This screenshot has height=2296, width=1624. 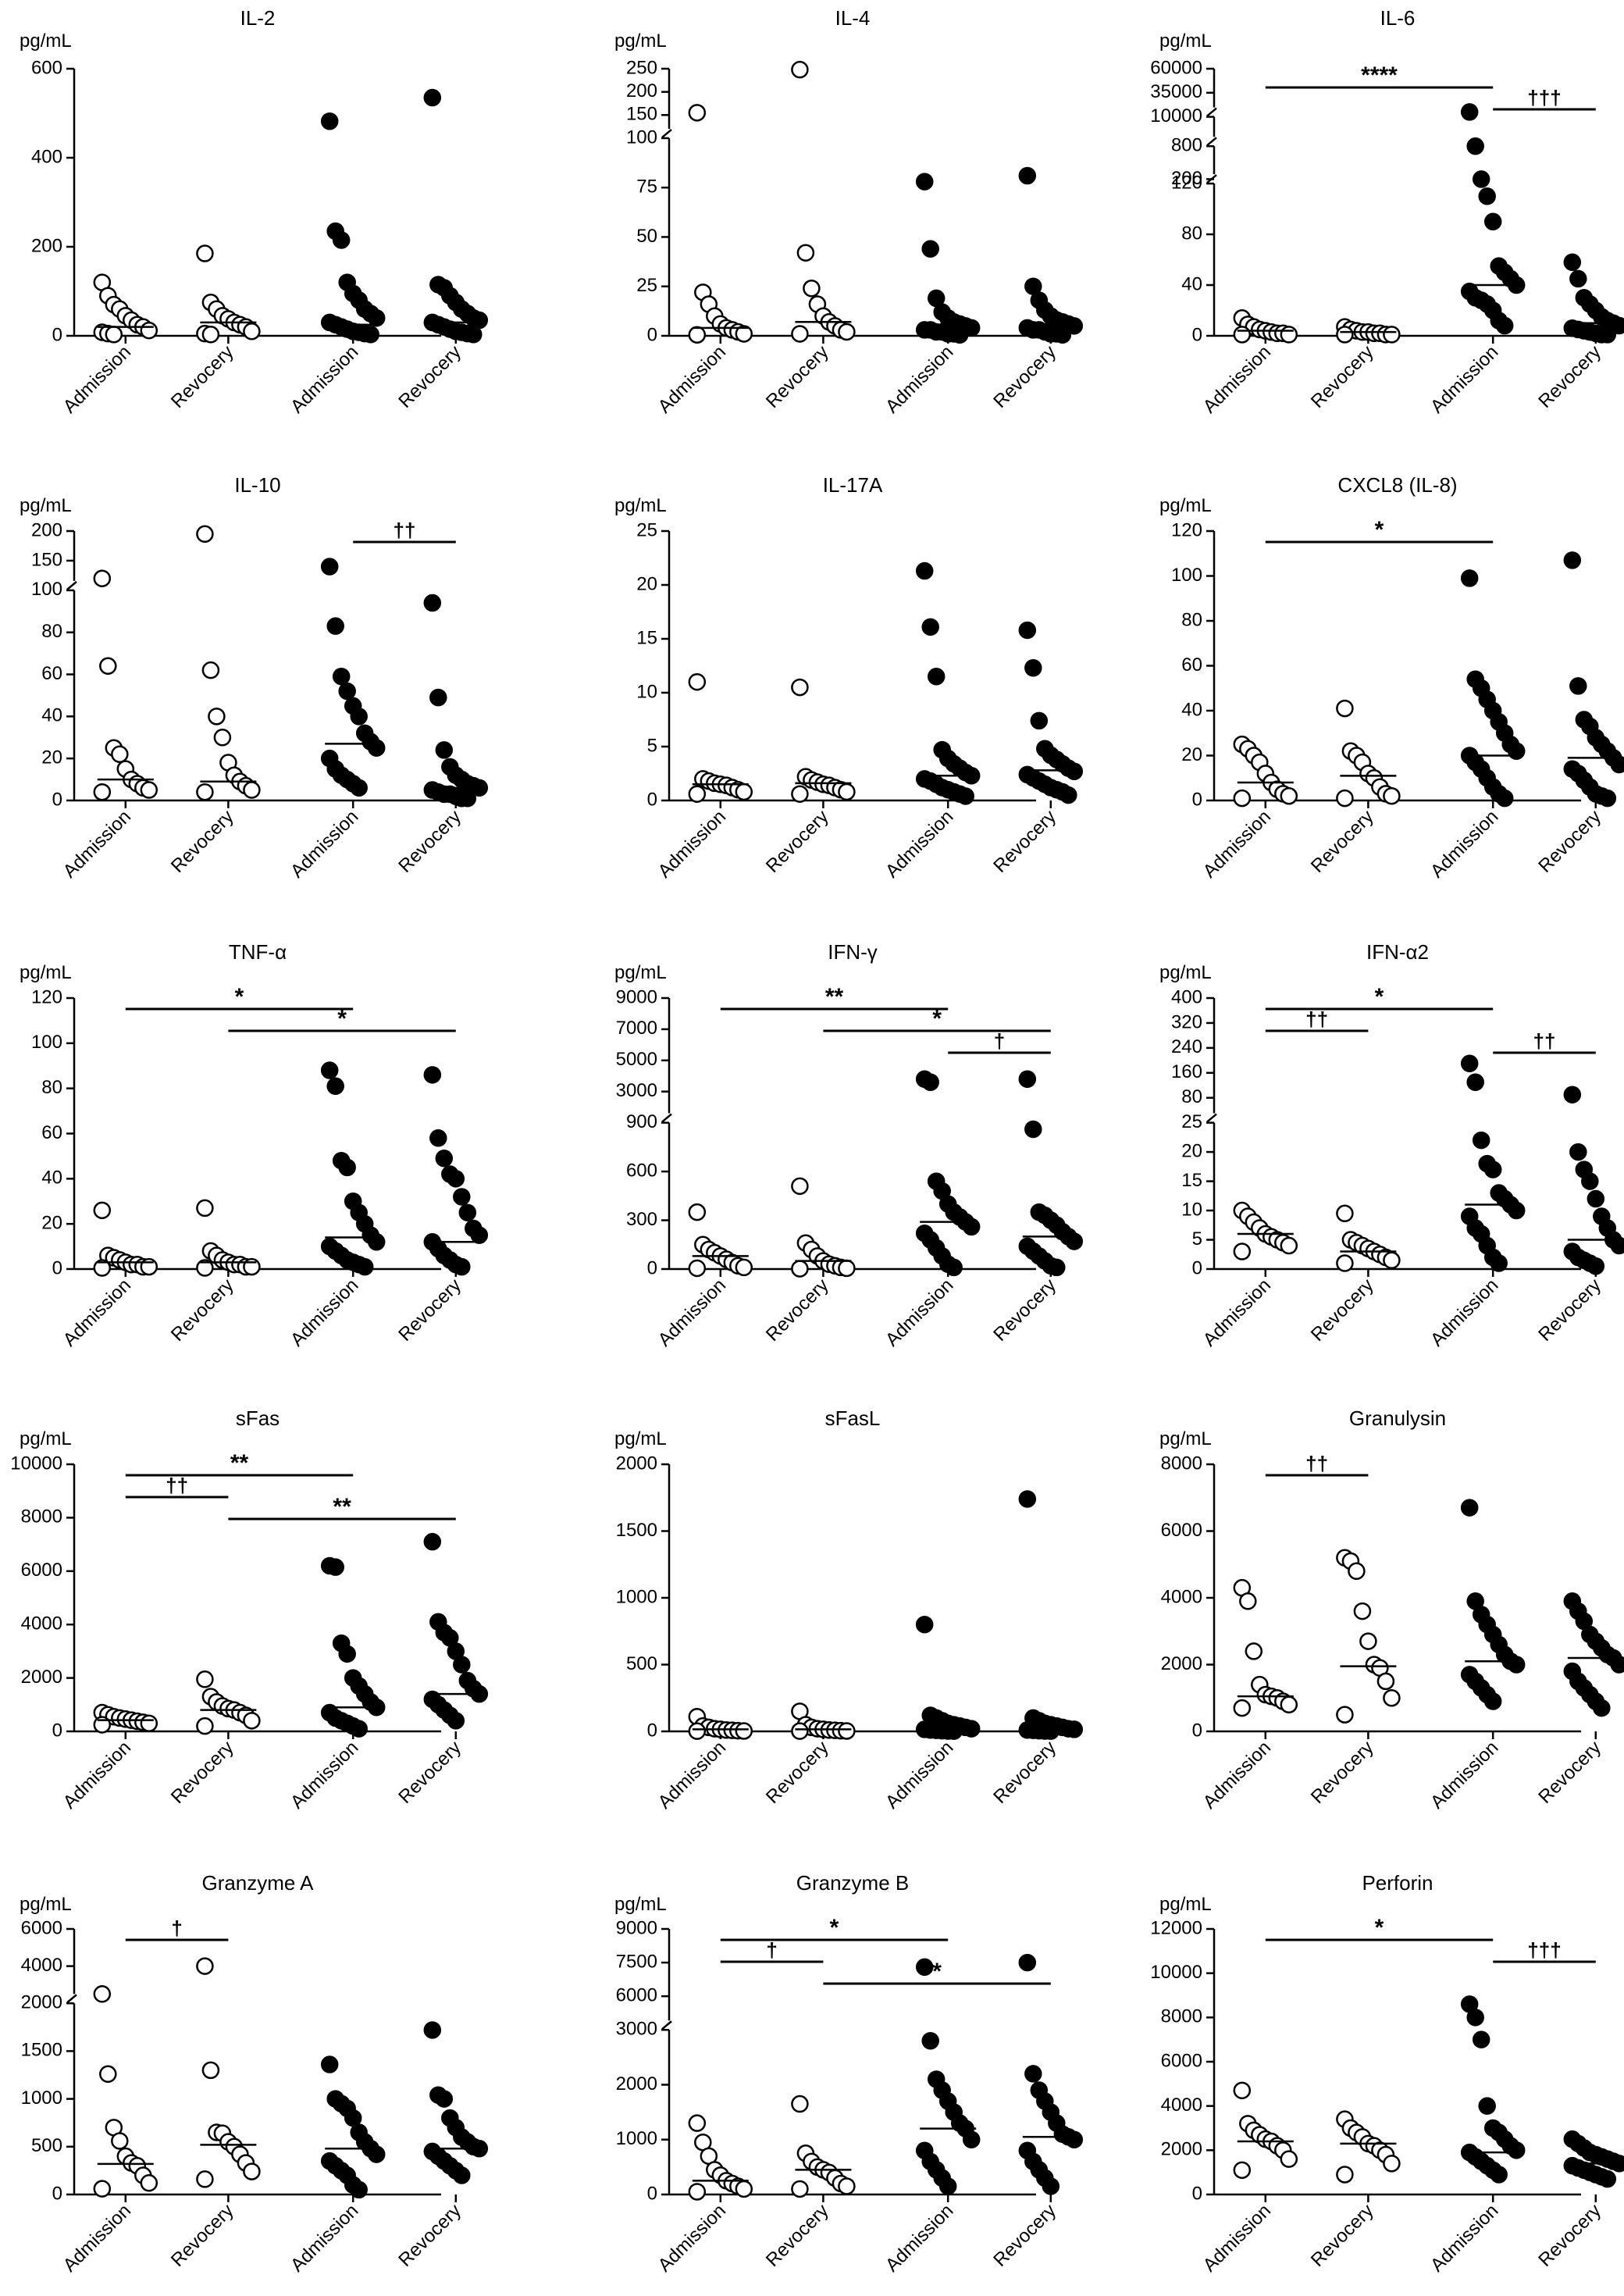 What do you see at coordinates (1191, 283) in the screenshot?
I see `y-tick-label: 40` at bounding box center [1191, 283].